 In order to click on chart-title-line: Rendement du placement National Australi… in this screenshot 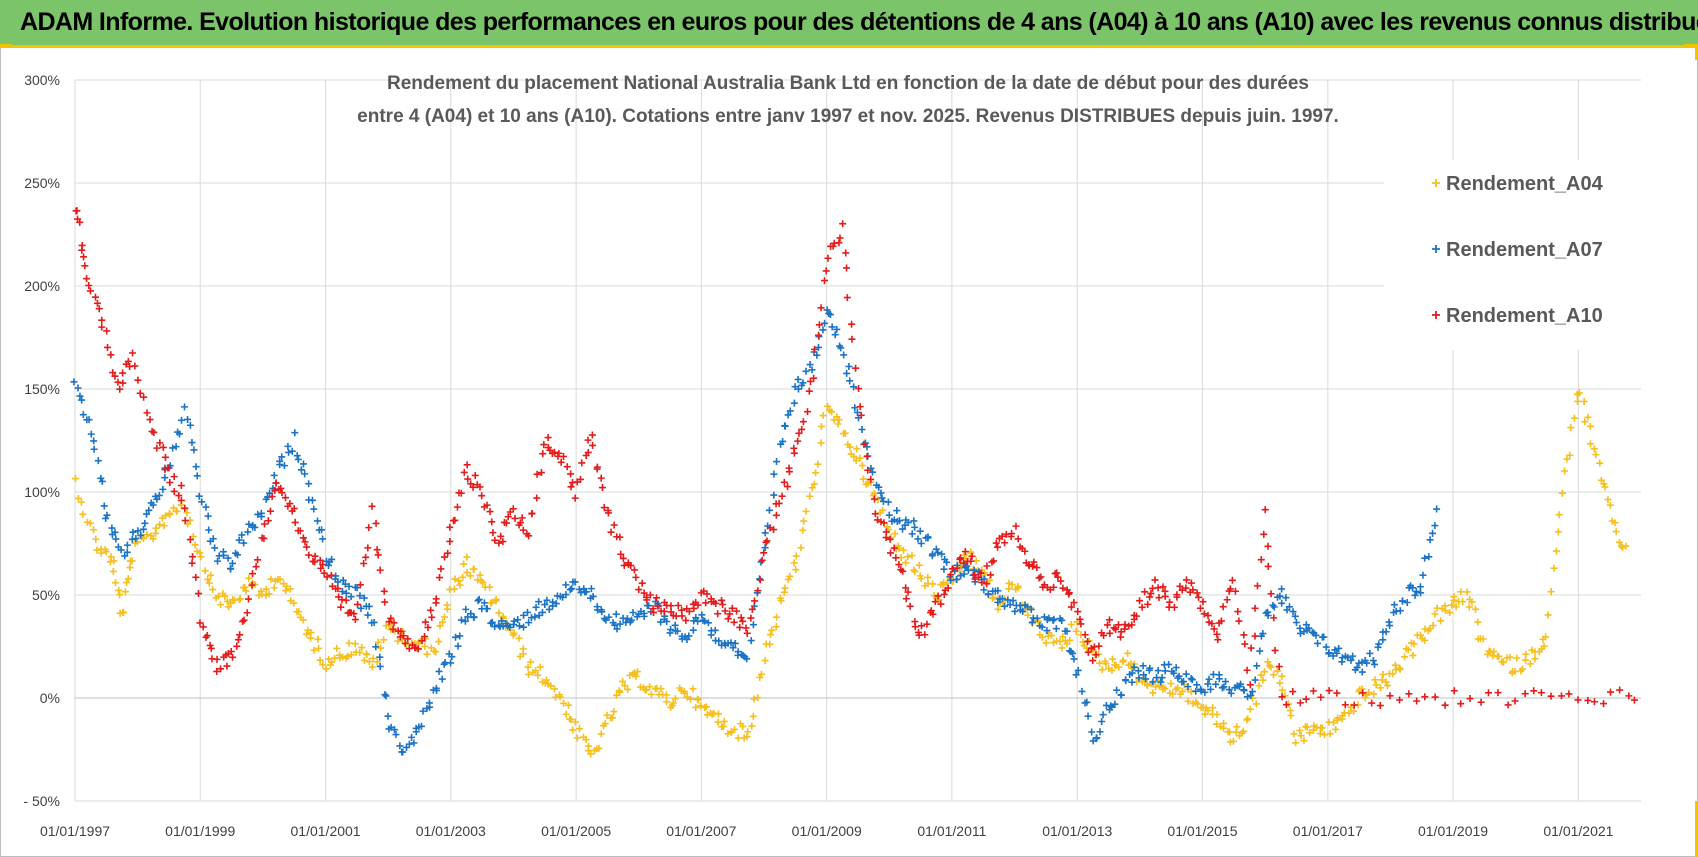, I will do `click(848, 83)`.